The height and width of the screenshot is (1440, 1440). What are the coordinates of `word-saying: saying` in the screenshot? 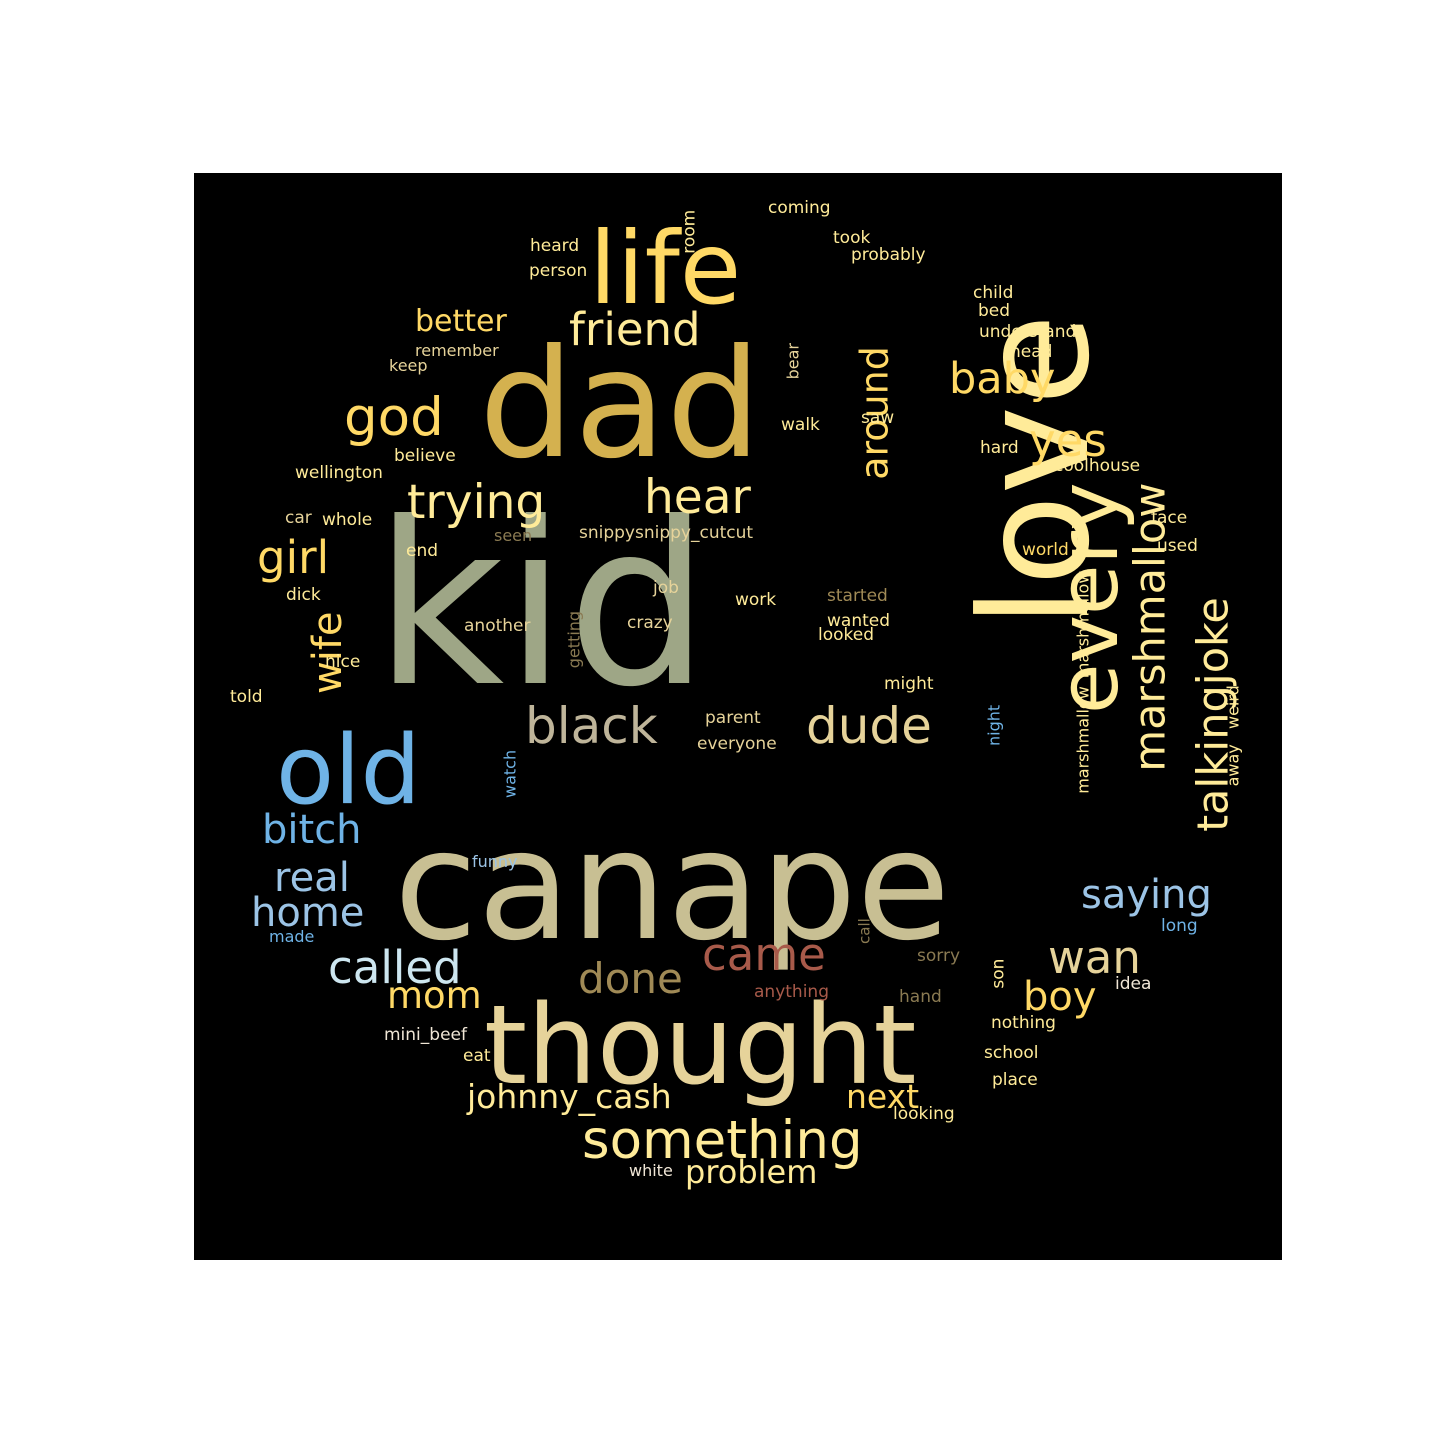 It's located at (1146, 895).